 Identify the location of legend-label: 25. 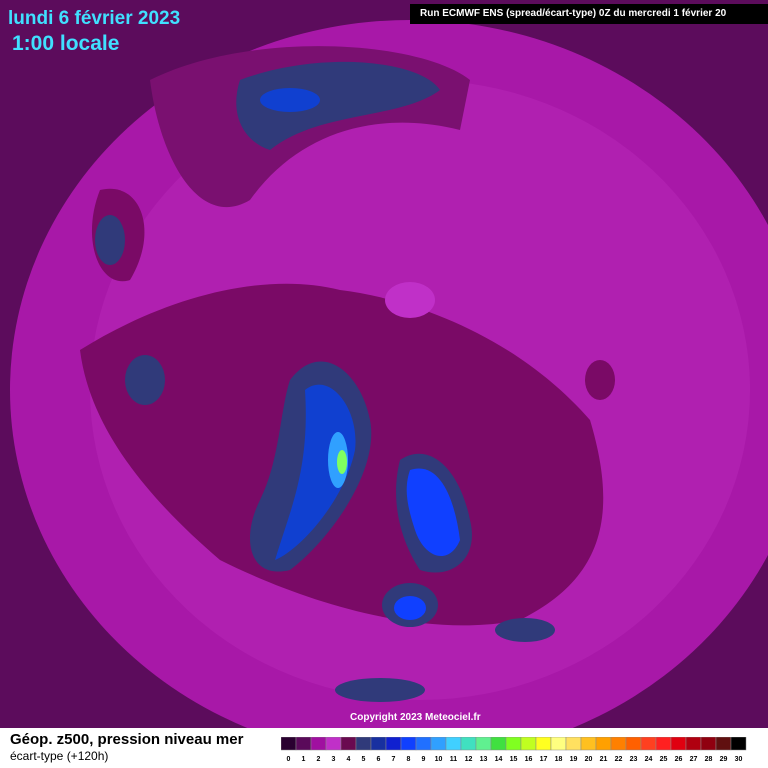
(664, 759).